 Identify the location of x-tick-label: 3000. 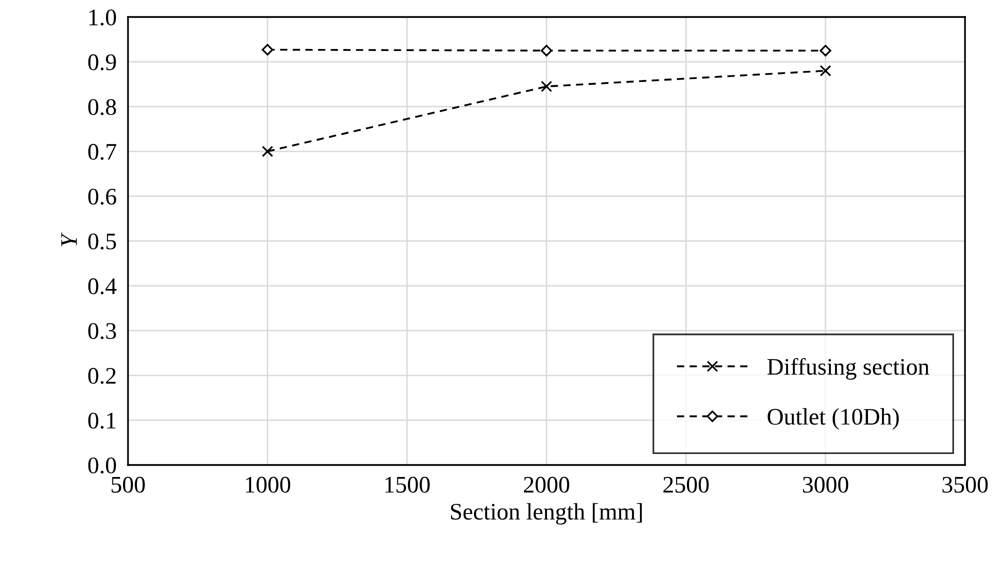
(825, 484).